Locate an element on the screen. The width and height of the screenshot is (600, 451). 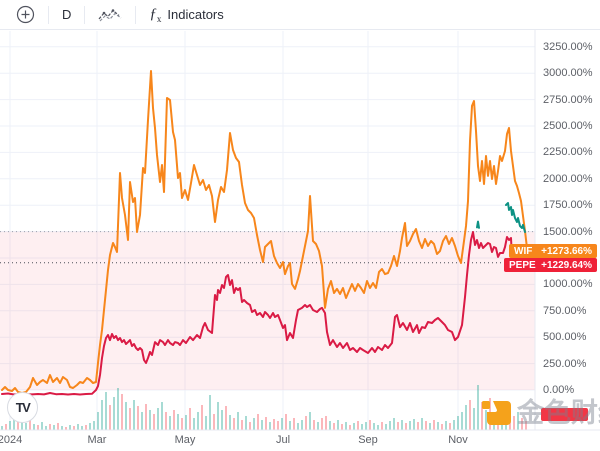
price-scale-tick: 3250.00% is located at coordinates (568, 46).